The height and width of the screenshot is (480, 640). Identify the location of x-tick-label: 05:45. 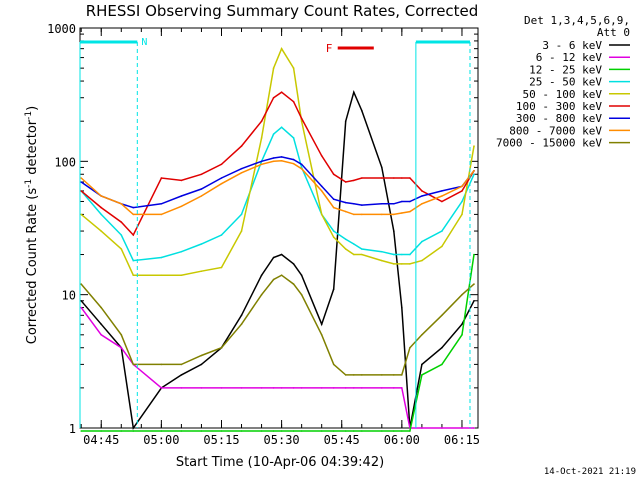
(342, 440).